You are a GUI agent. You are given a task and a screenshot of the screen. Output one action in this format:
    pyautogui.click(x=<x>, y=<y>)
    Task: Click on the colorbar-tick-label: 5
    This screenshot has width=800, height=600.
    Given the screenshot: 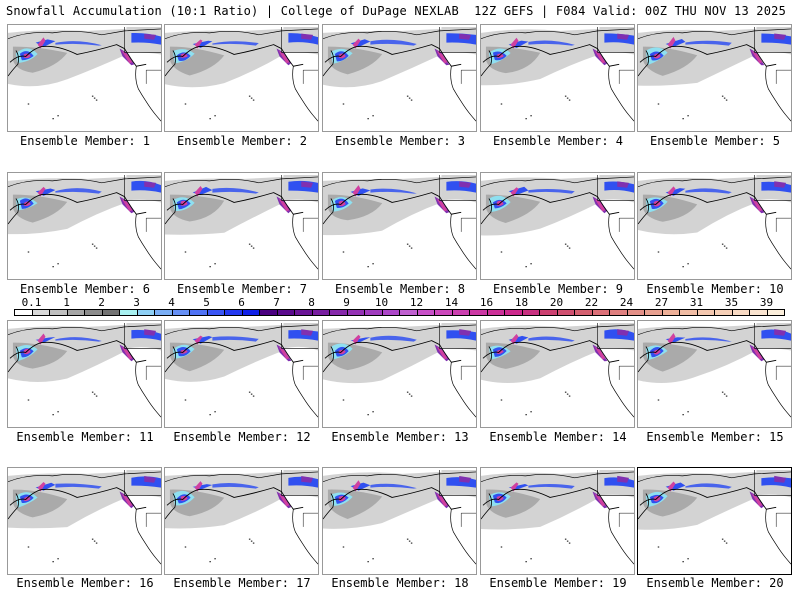 What is the action you would take?
    pyautogui.click(x=206, y=302)
    